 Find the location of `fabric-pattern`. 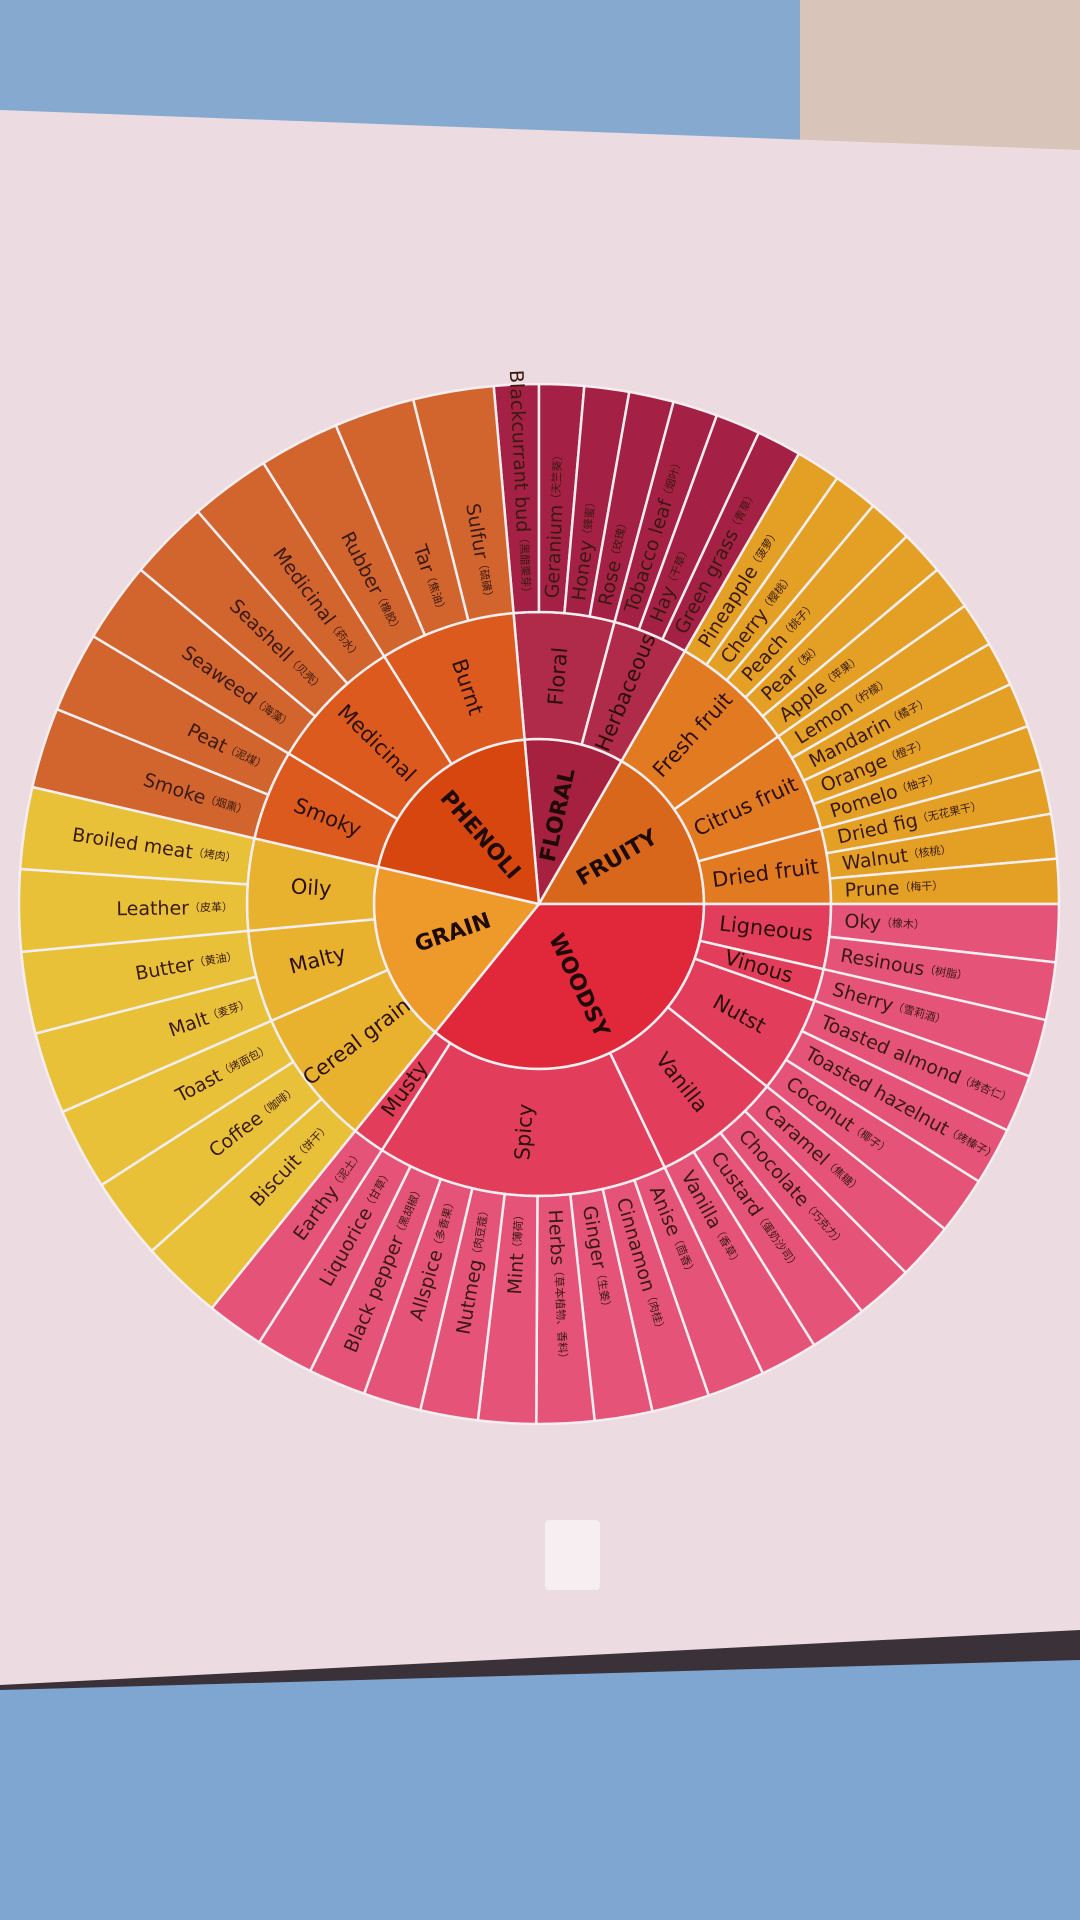

fabric-pattern is located at coordinates (940, 75).